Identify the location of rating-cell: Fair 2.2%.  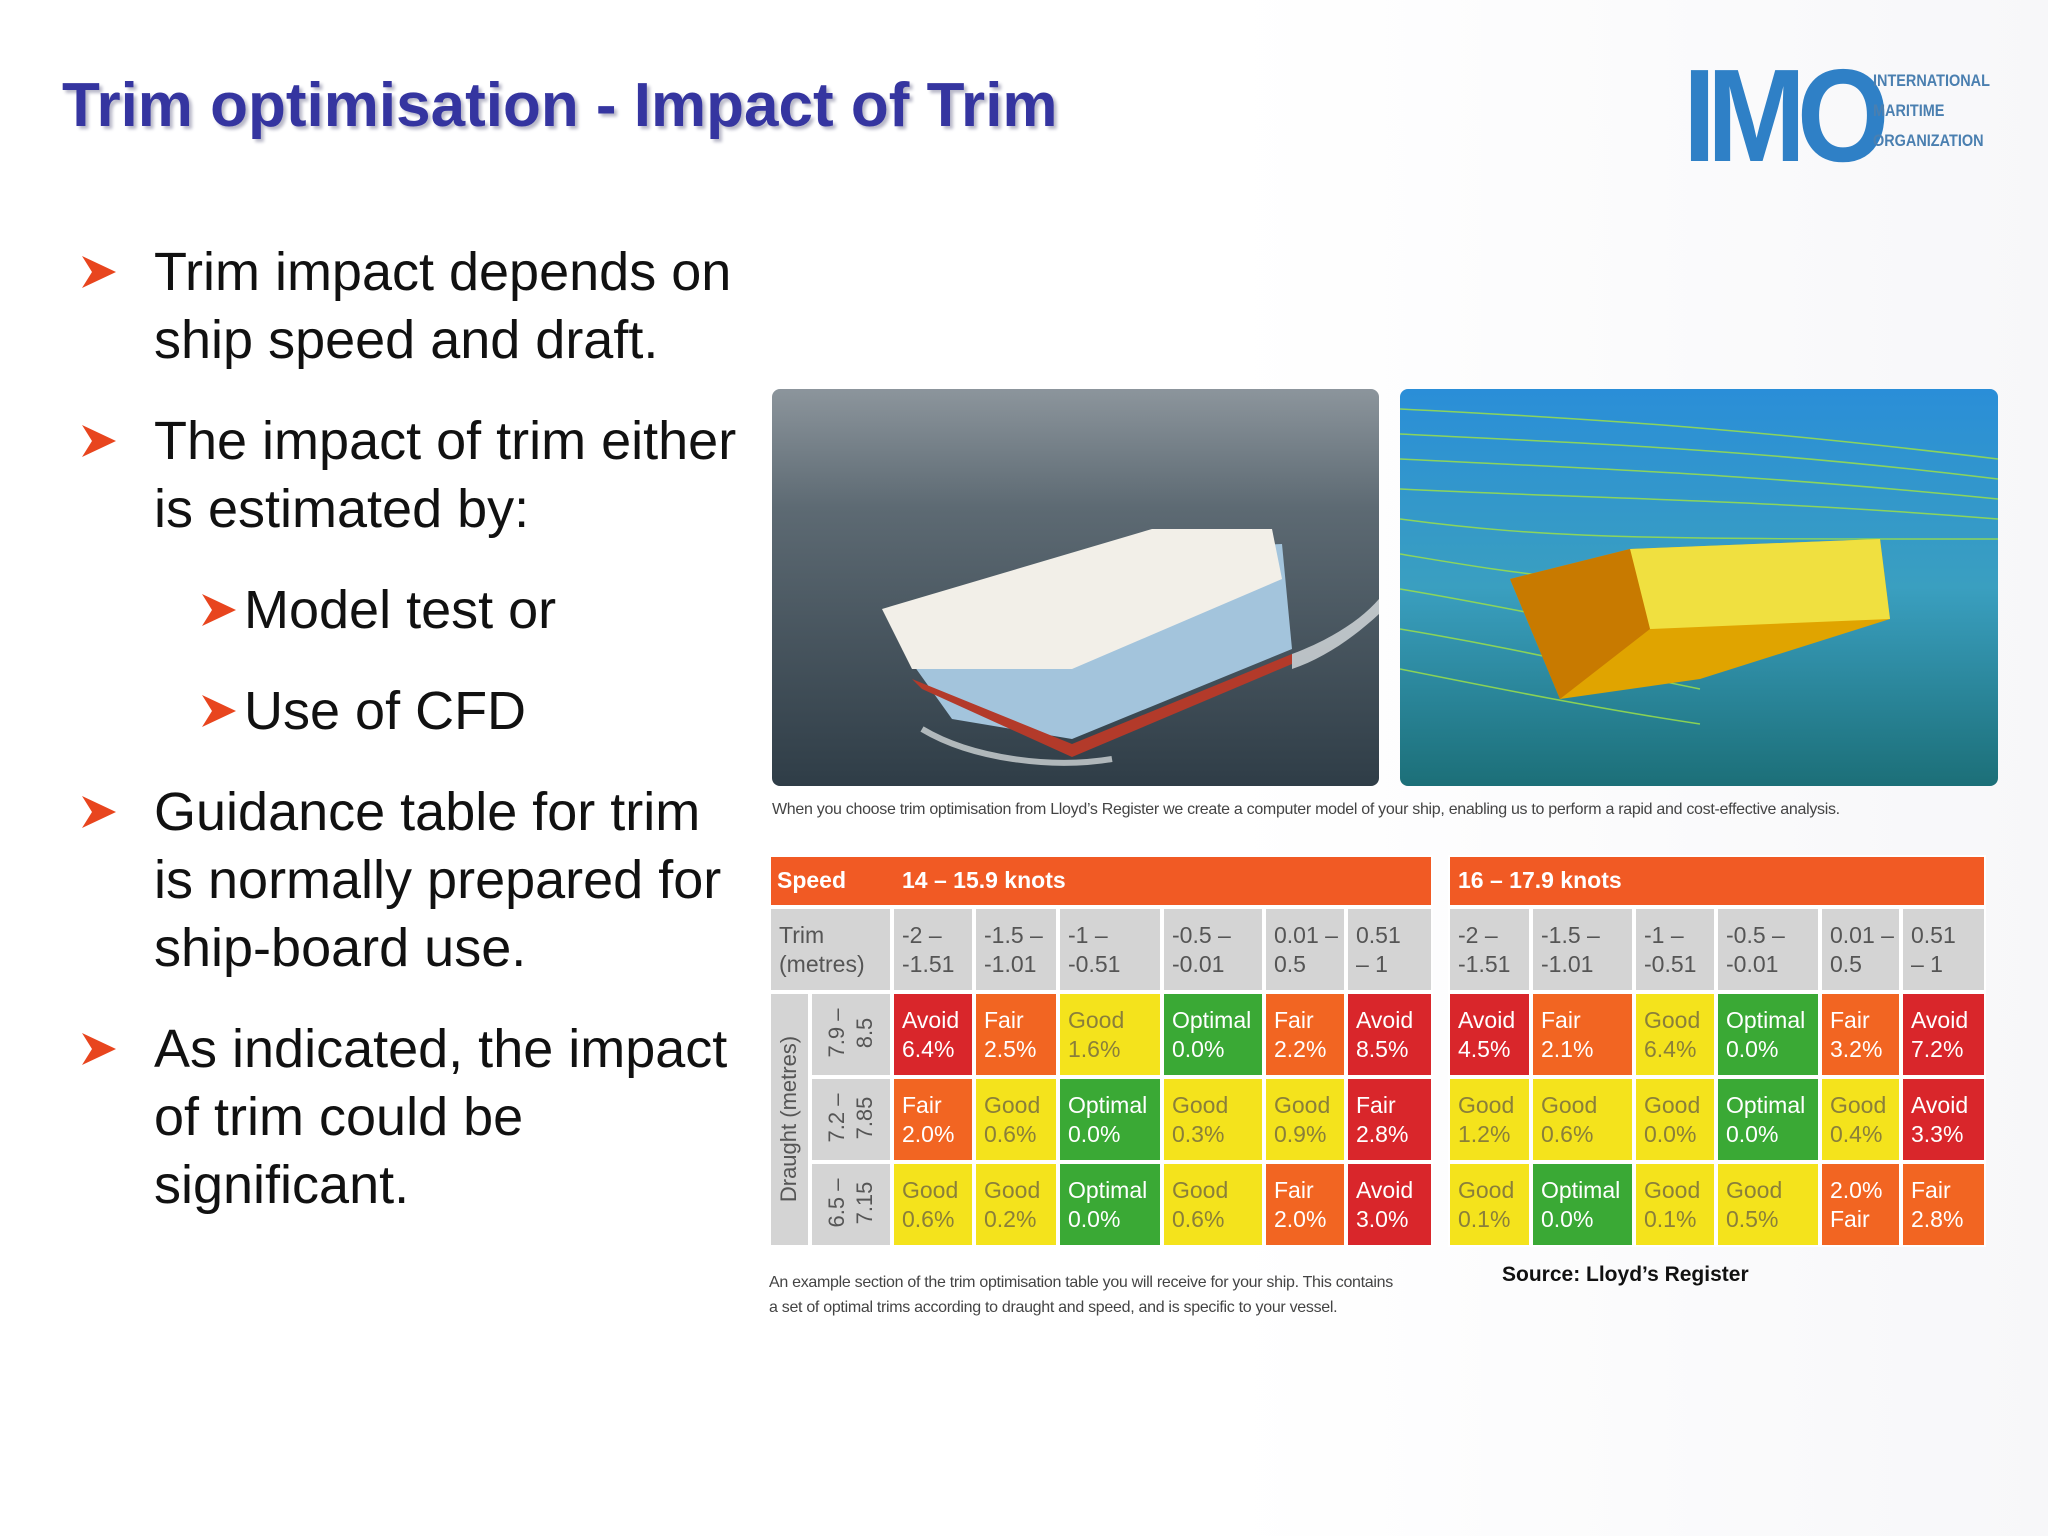
(1305, 1034).